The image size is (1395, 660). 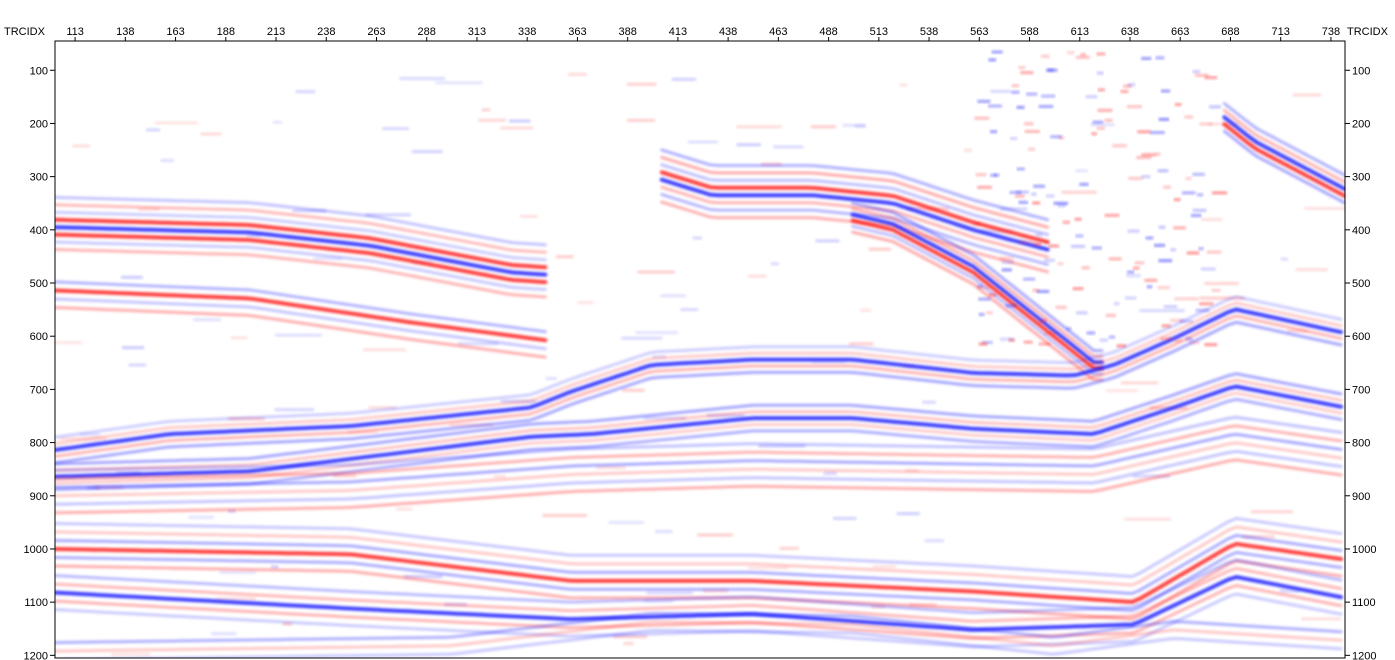 I want to click on time-tick-label: 200, so click(x=39, y=124).